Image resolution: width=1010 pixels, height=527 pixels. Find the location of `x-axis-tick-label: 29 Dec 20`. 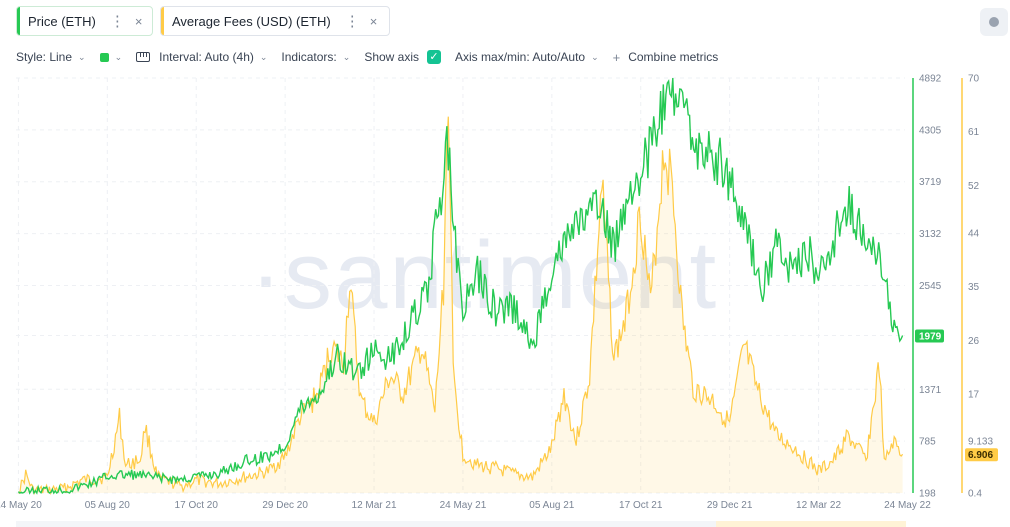

x-axis-tick-label: 29 Dec 20 is located at coordinates (285, 505).